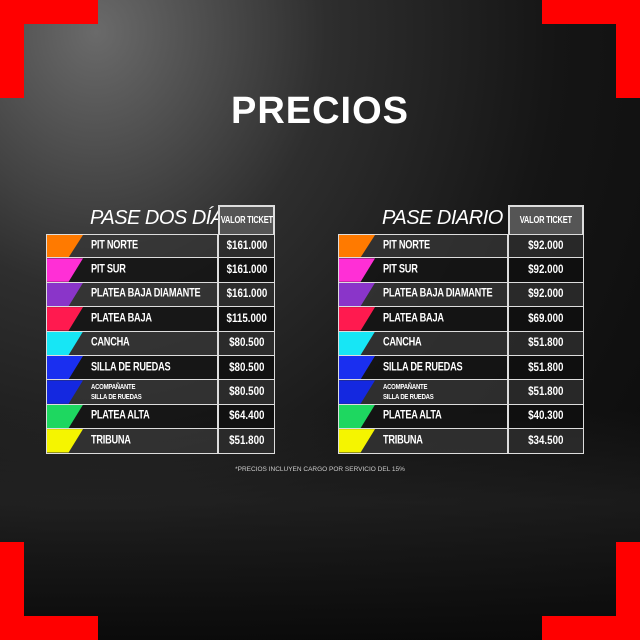 This screenshot has width=640, height=640. Describe the element at coordinates (160, 392) in the screenshot. I see `table-row: ACOMPAÑANTE SILLA DE RUEDAS $80.500` at that location.